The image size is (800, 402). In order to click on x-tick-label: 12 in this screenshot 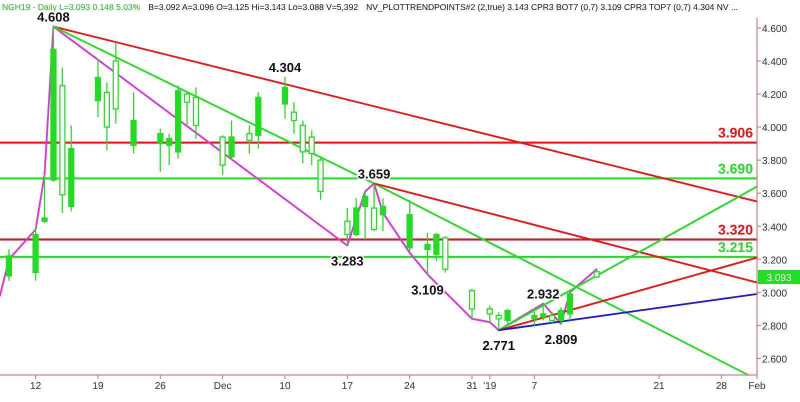, I will do `click(36, 386)`.